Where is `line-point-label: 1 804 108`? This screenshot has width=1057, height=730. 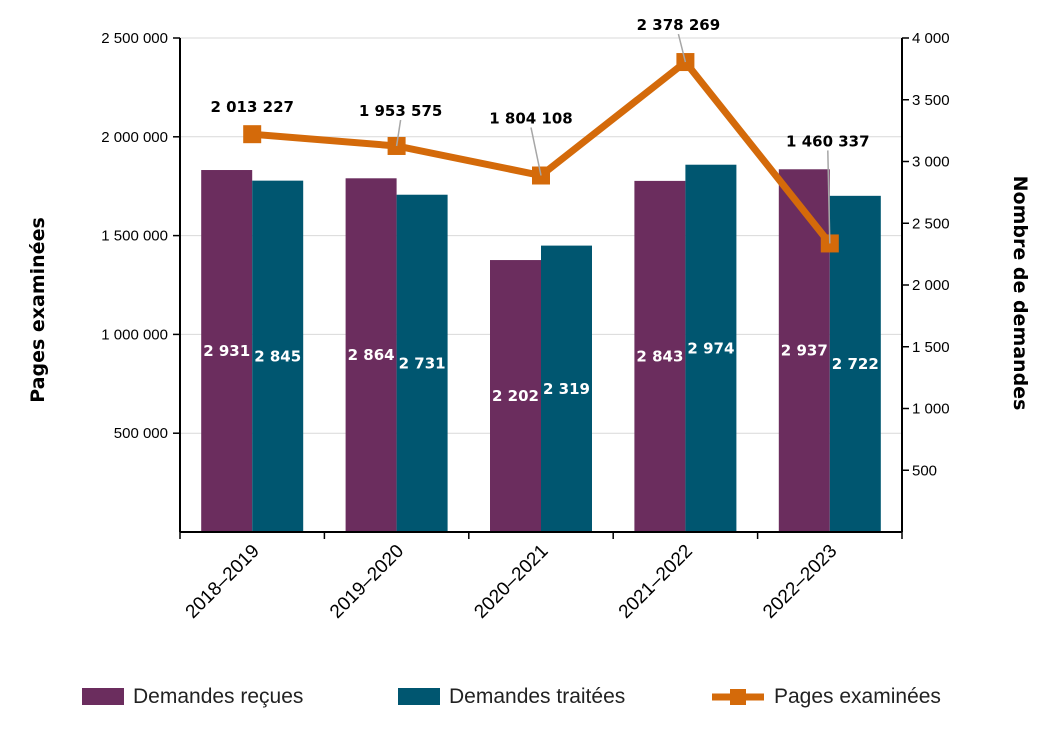 line-point-label: 1 804 108 is located at coordinates (531, 119).